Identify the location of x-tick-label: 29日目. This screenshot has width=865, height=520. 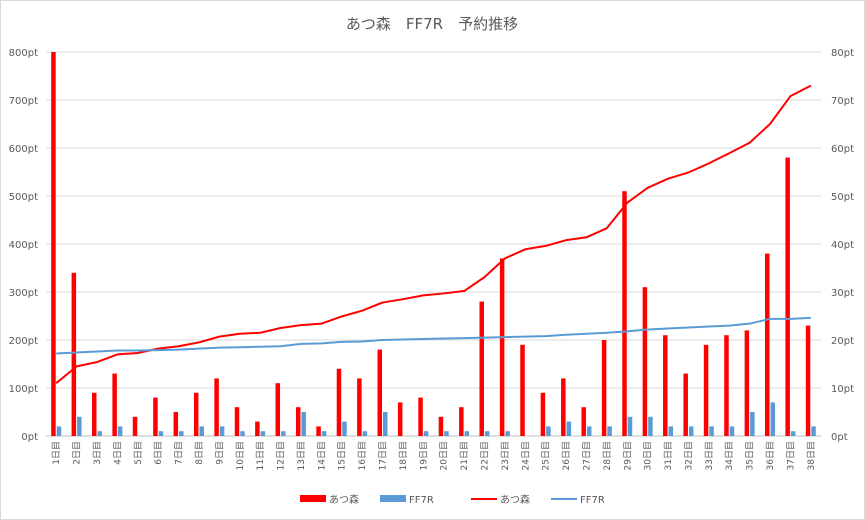
(627, 455).